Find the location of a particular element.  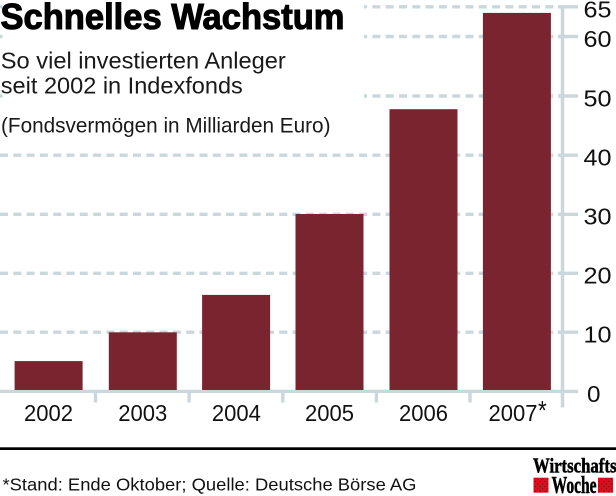

svg-text: 65 is located at coordinates (598, 11).